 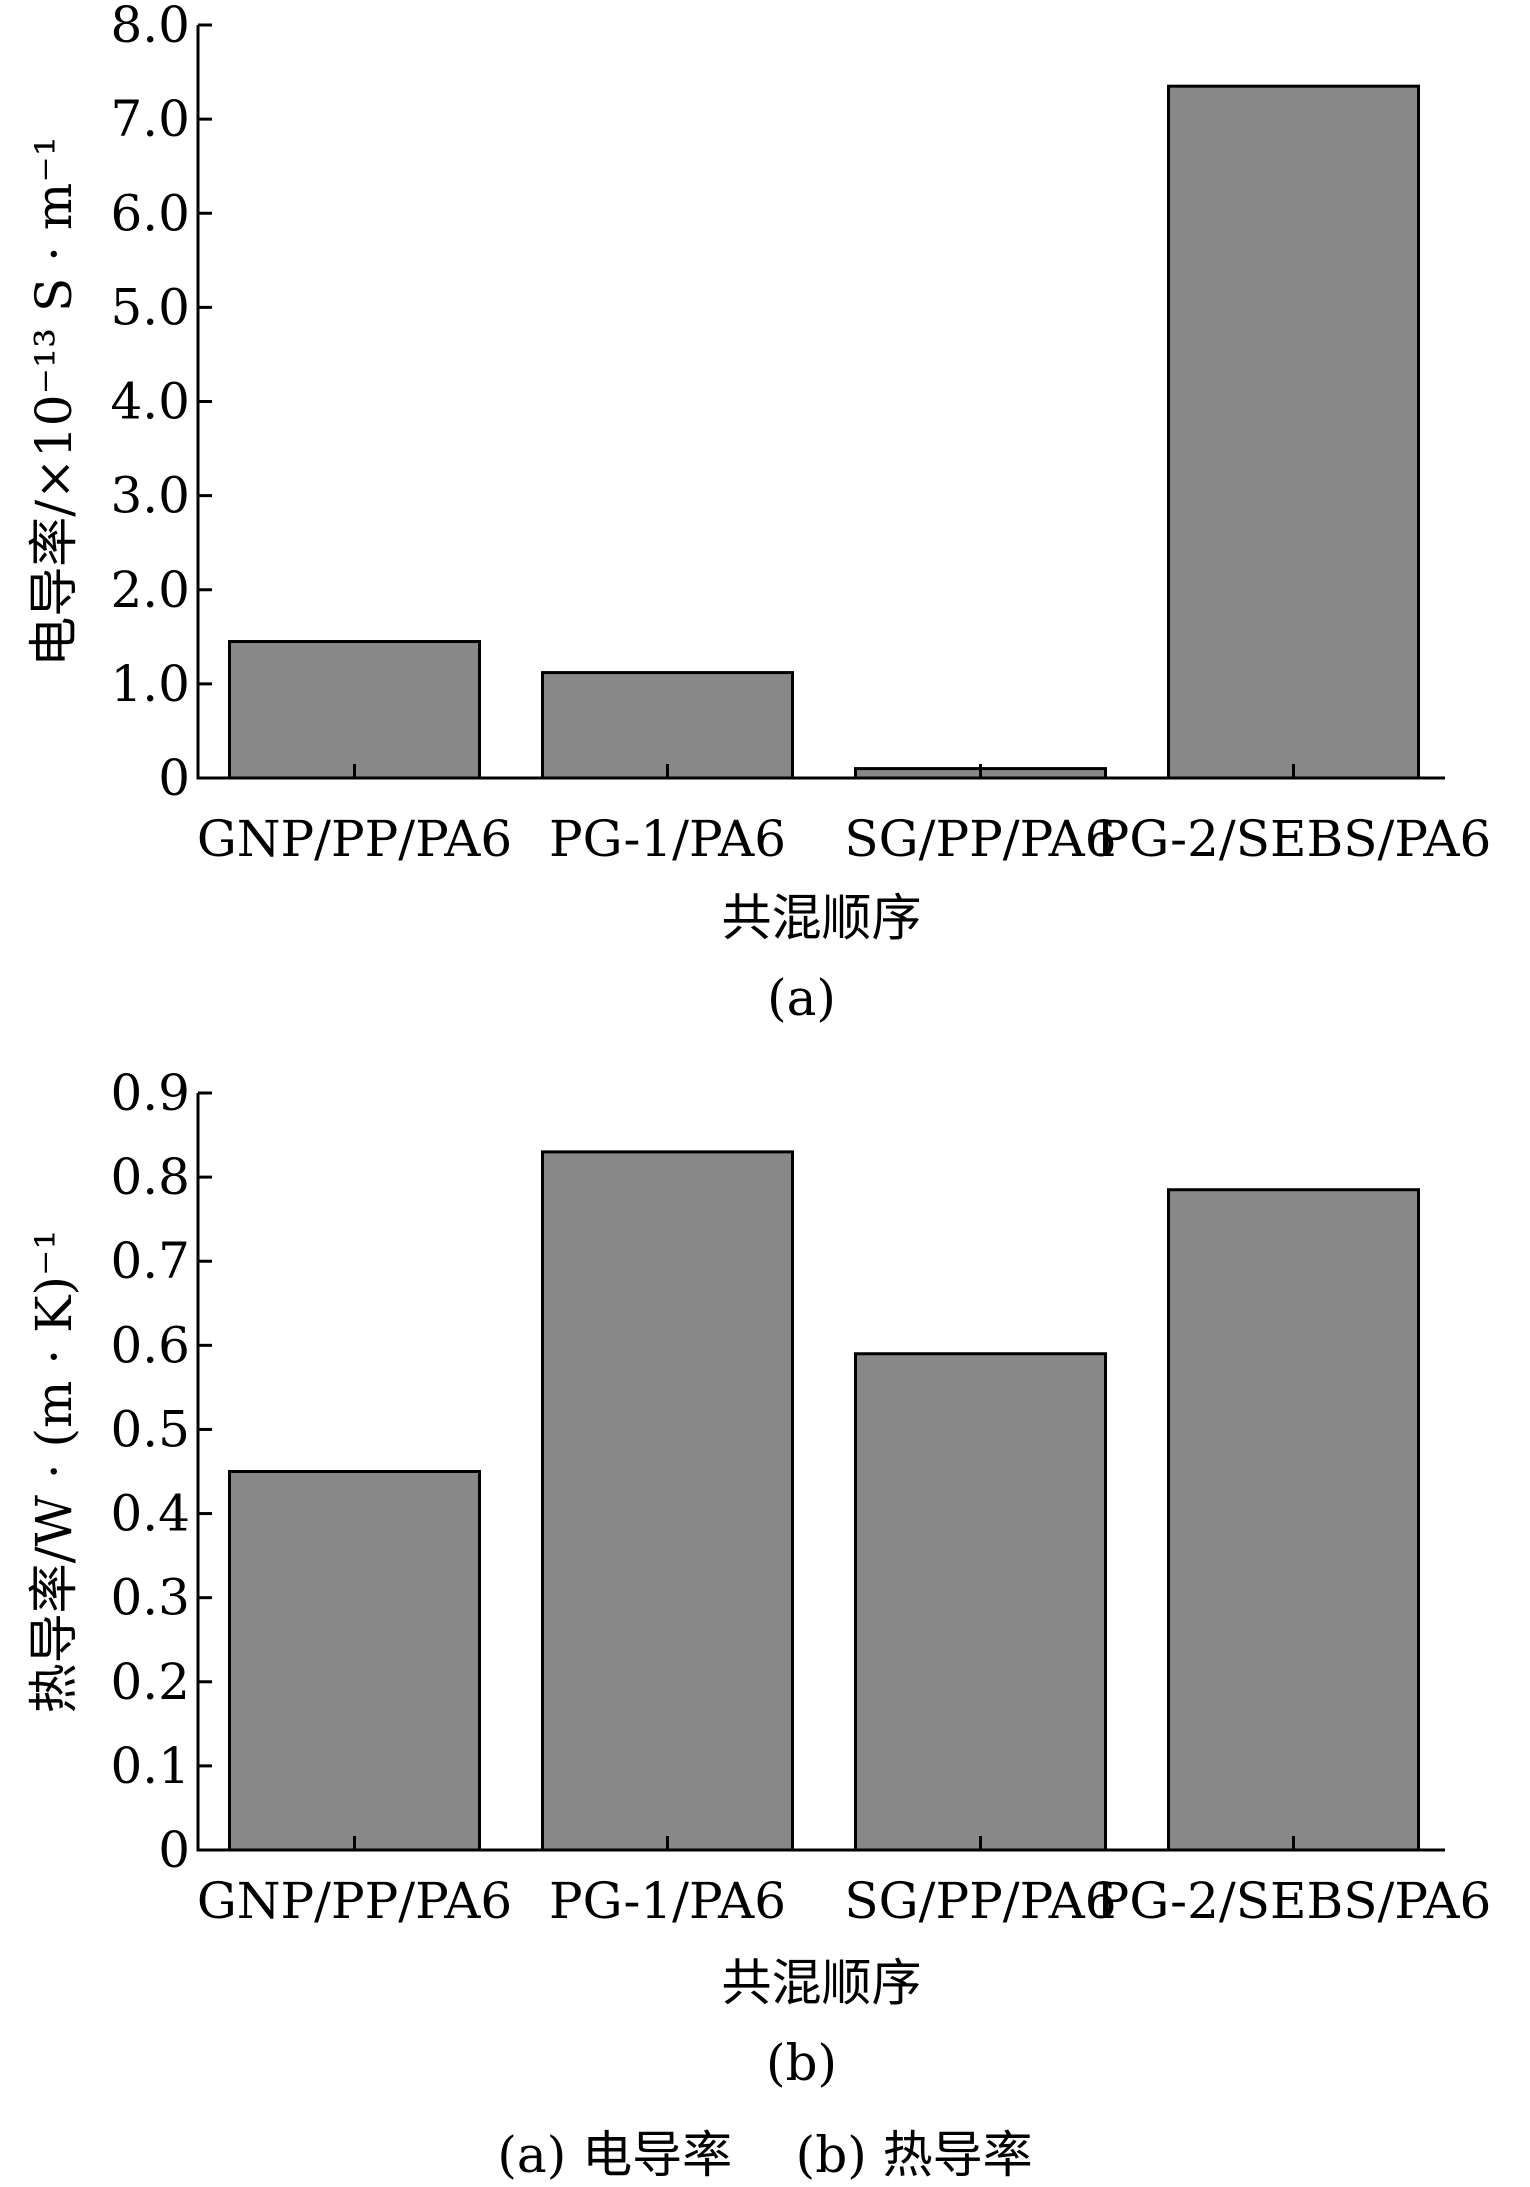 I want to click on y-tick-label-1: 0.1, so click(x=150, y=1766).